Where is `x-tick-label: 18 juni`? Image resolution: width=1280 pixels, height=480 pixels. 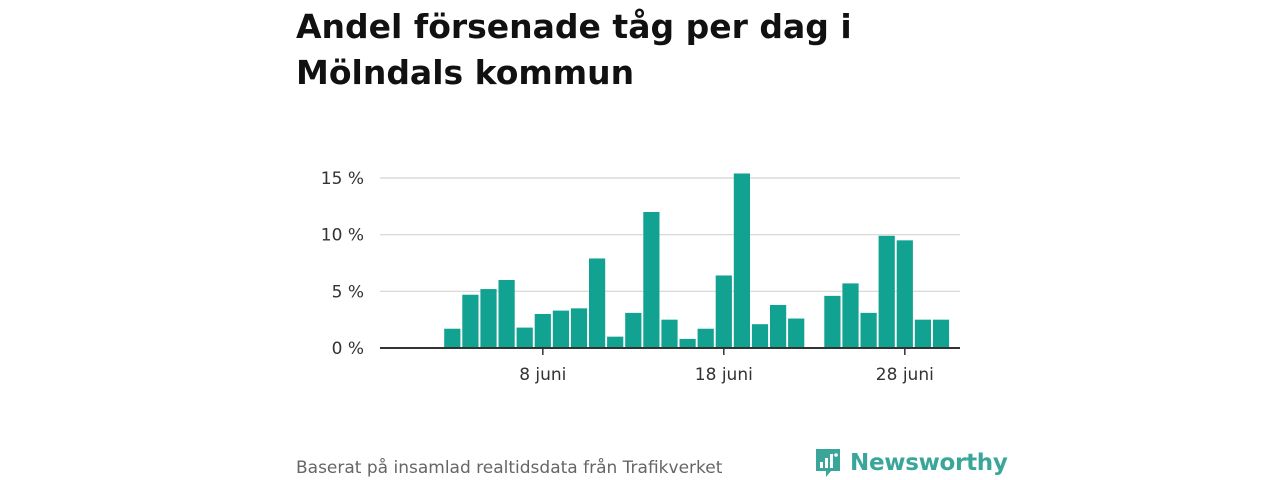 x-tick-label: 18 juni is located at coordinates (724, 375).